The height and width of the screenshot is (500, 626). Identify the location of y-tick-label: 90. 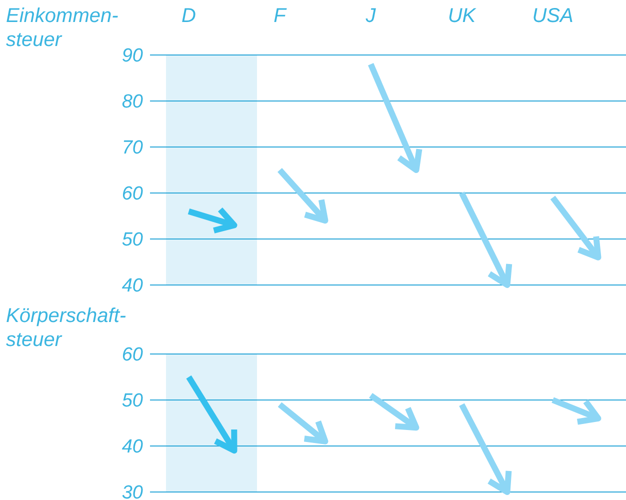
(133, 56).